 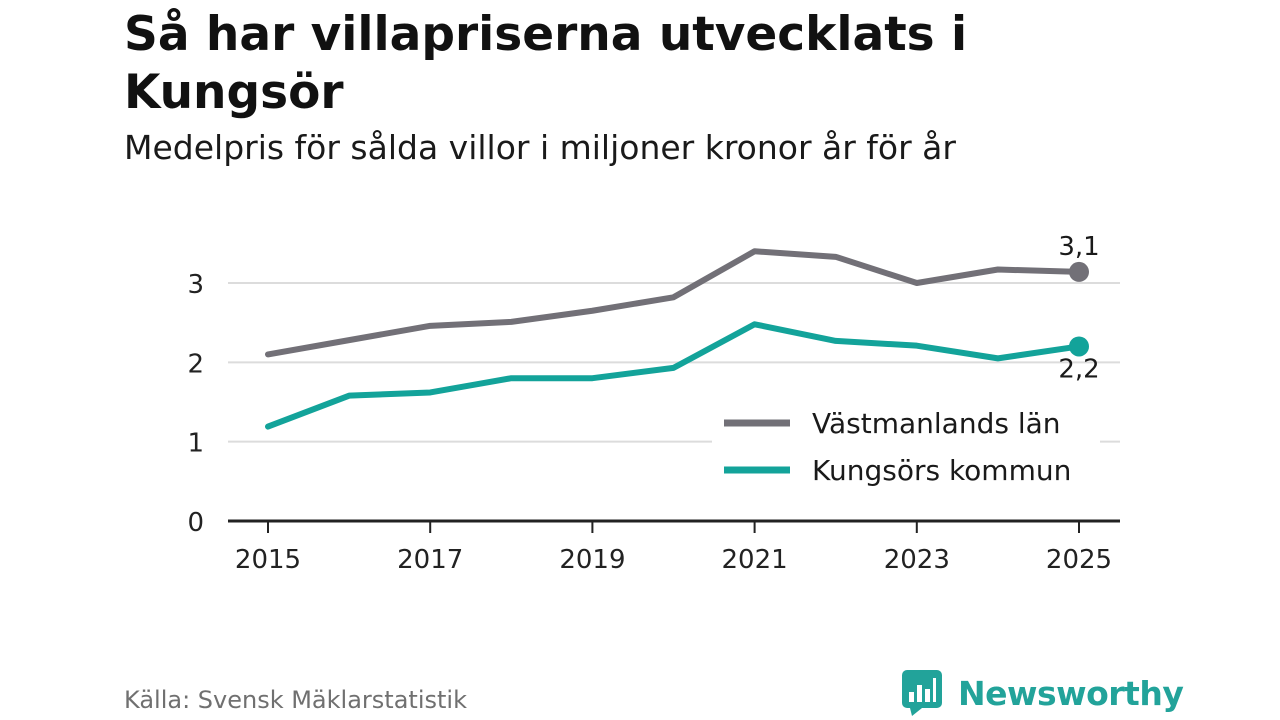 What do you see at coordinates (917, 560) in the screenshot?
I see `x-tick-label: 2023` at bounding box center [917, 560].